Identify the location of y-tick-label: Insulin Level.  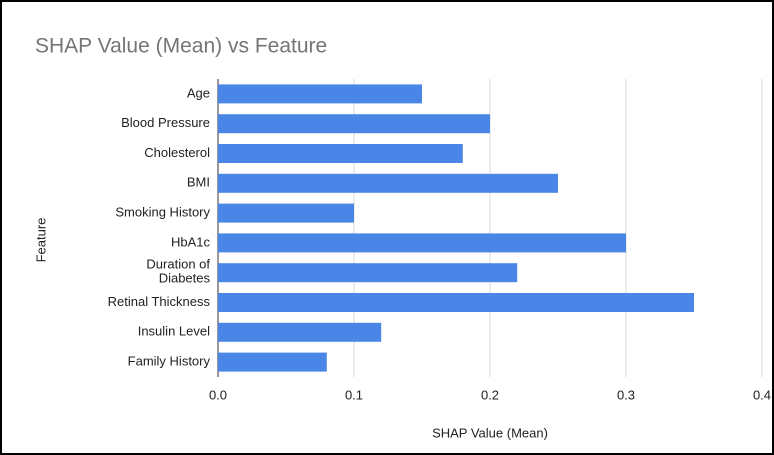
(174, 331).